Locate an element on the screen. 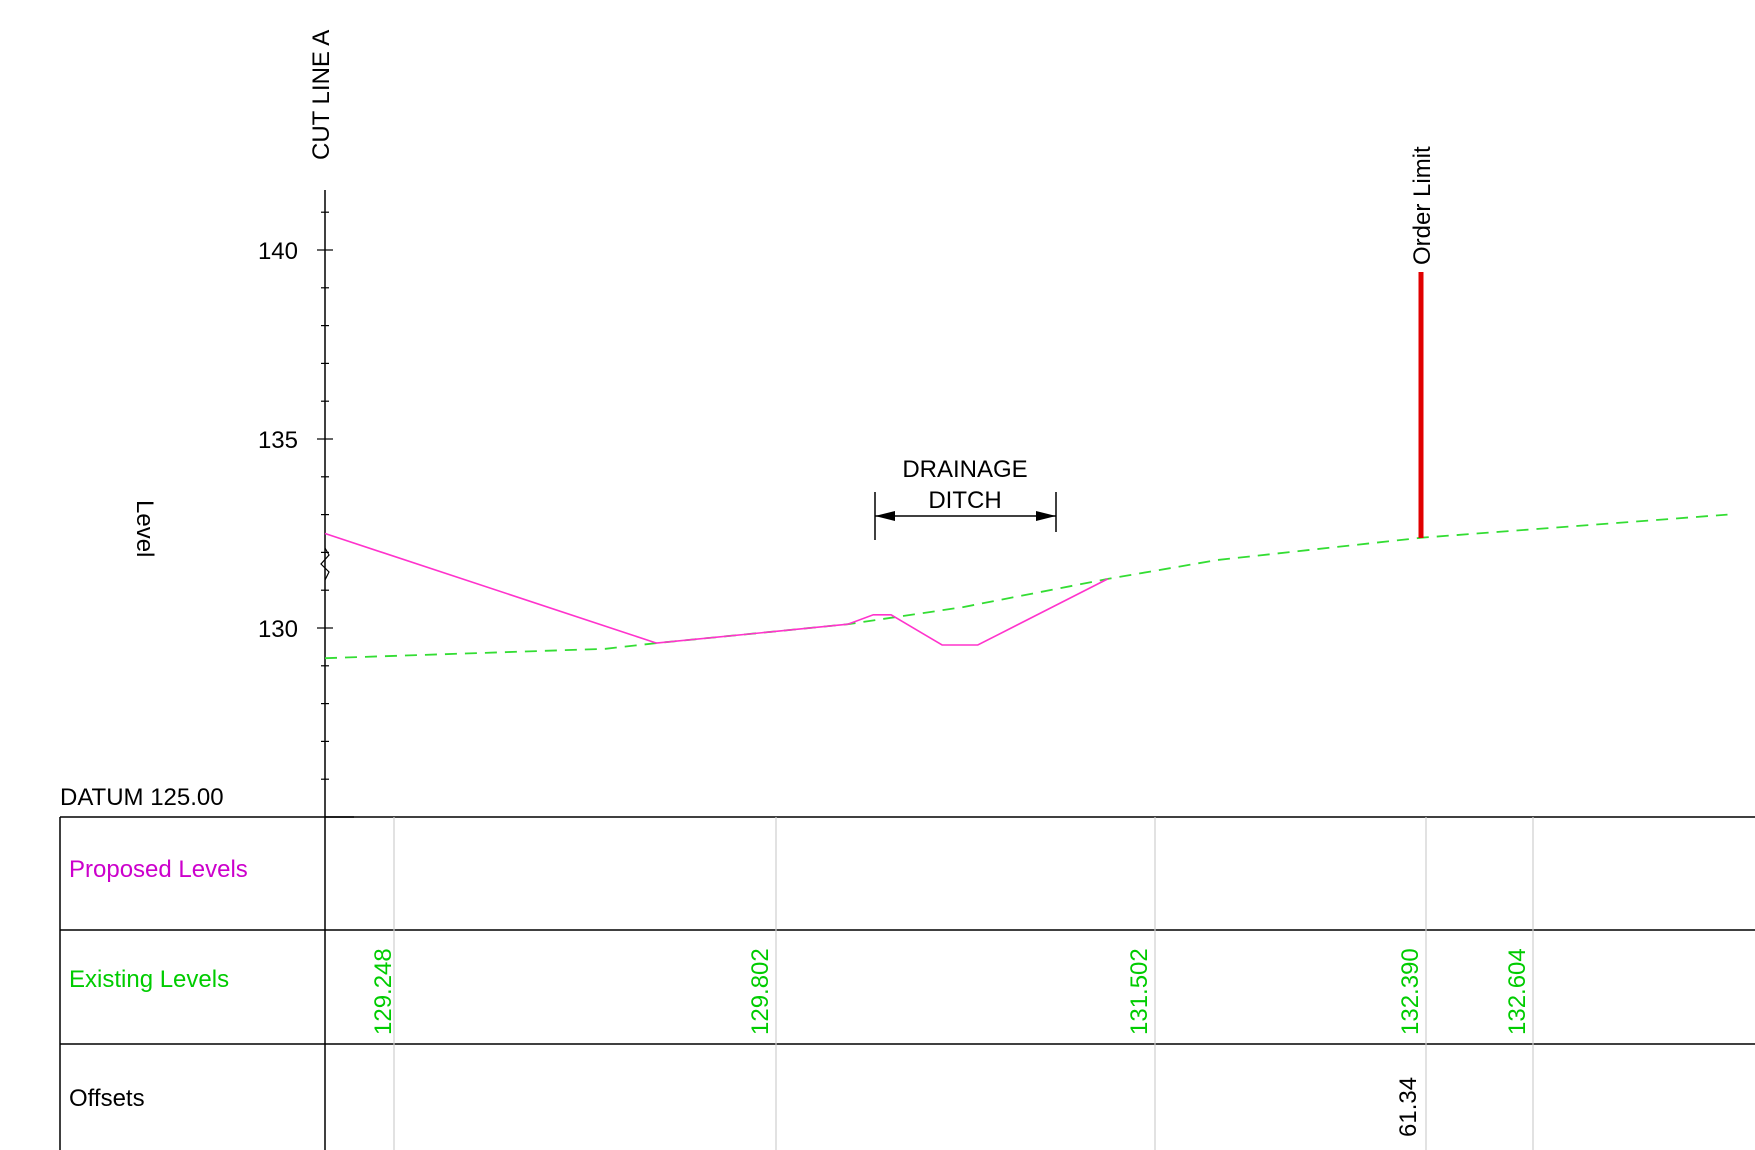  axis-major-ticks: 140 135 130 is located at coordinates (295, 440).